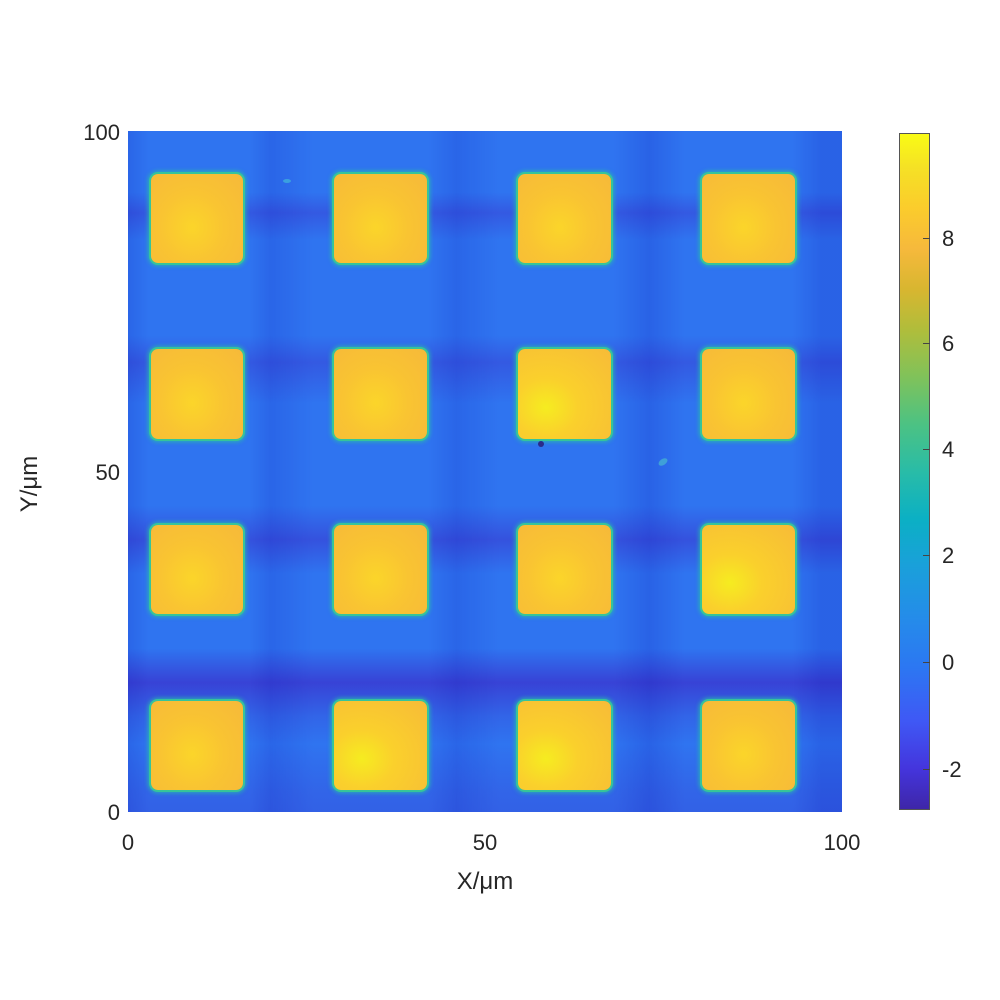 This screenshot has height=1000, width=1000. I want to click on colorbar-tick-8: 8, so click(948, 238).